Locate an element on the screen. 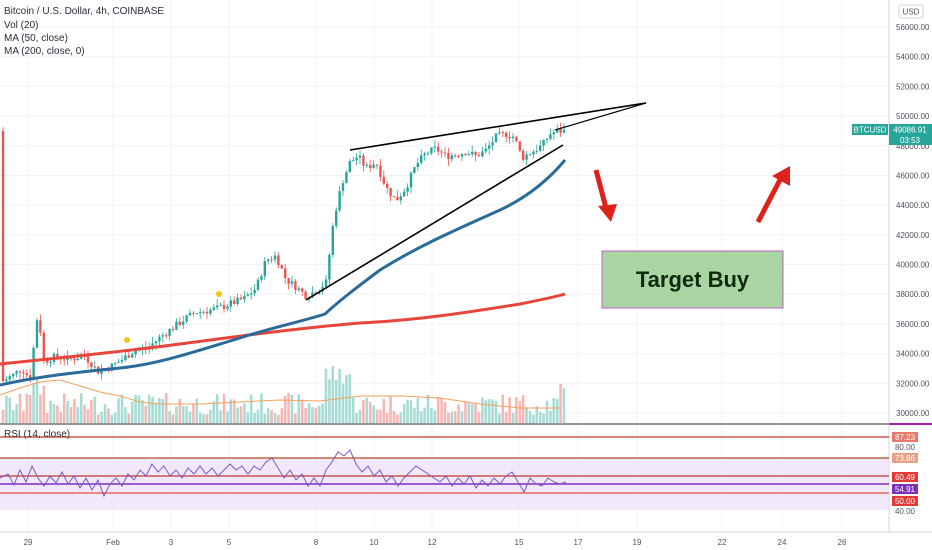  target-buy-label: Target Buy is located at coordinates (692, 279).